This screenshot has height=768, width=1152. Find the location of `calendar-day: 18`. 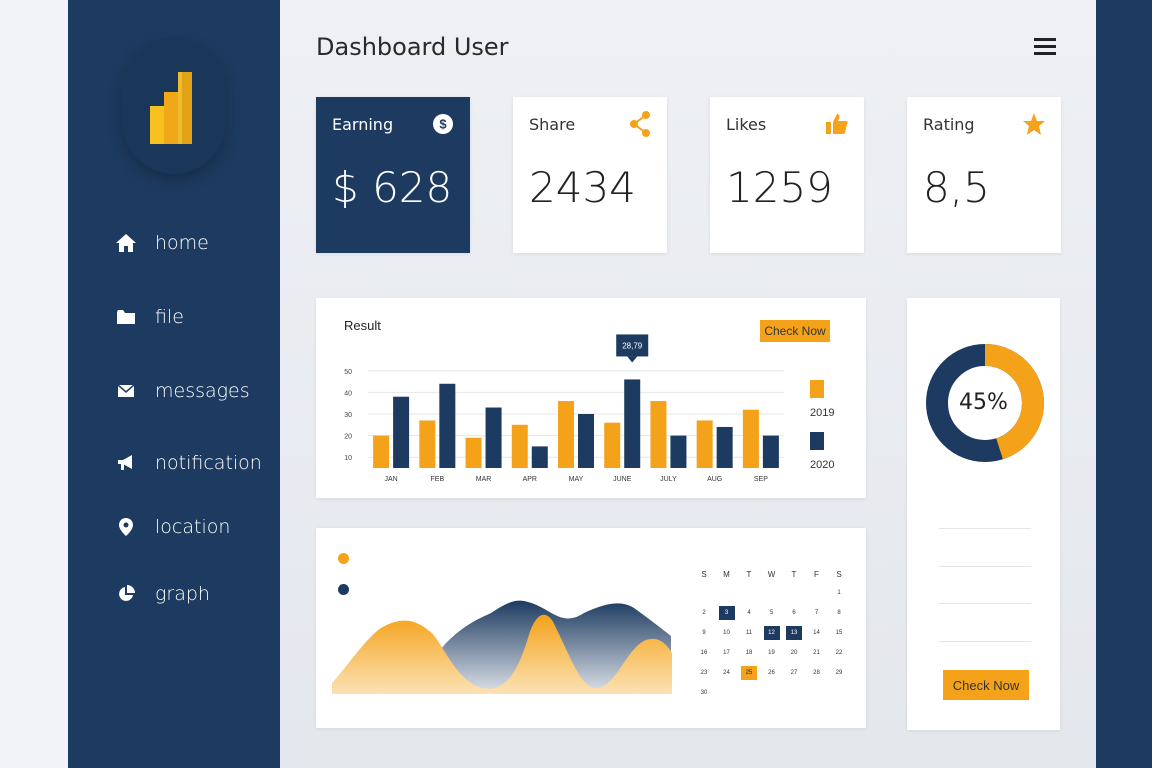

calendar-day: 18 is located at coordinates (749, 653).